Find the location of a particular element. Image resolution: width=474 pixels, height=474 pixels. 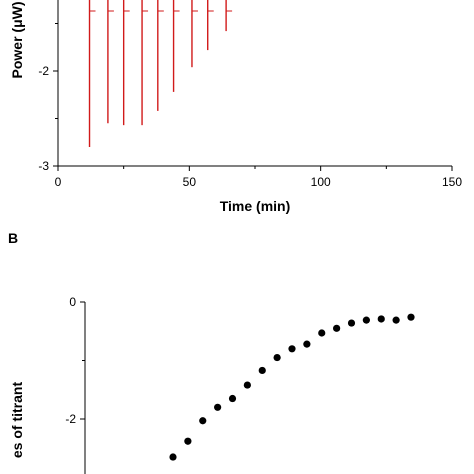

panel-b-letter: B is located at coordinates (13, 238).